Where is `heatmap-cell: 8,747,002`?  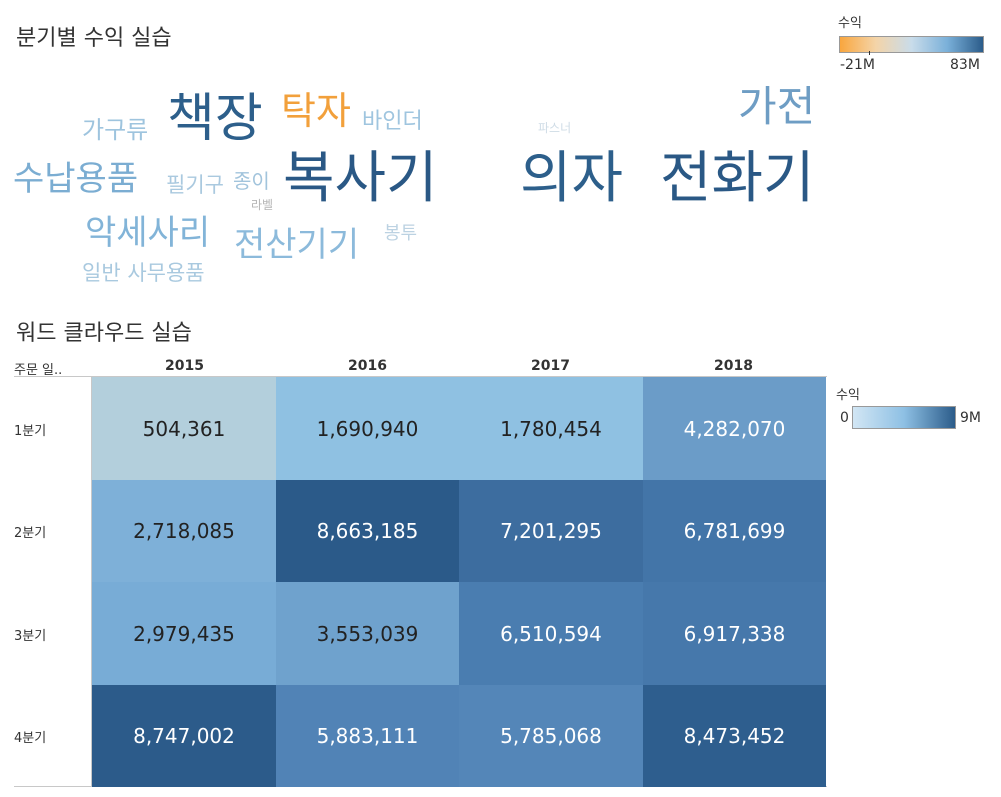 heatmap-cell: 8,747,002 is located at coordinates (184, 736).